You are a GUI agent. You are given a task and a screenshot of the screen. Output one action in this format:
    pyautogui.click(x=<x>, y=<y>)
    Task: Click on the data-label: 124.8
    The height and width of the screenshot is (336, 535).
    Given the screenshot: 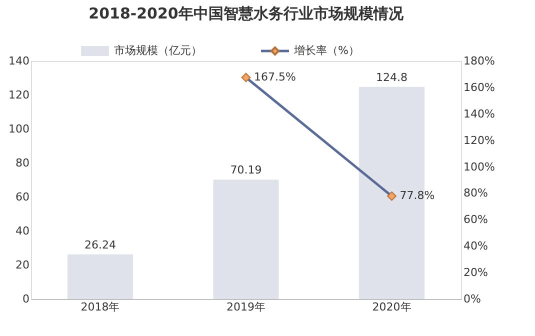 What is the action you would take?
    pyautogui.click(x=392, y=77)
    